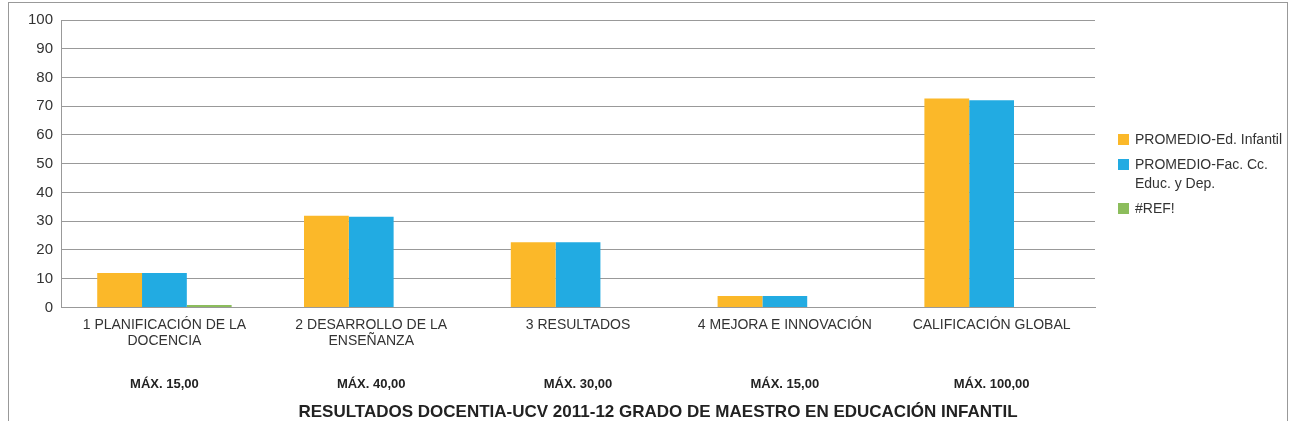  What do you see at coordinates (371, 332) in the screenshot?
I see `x-tick-label: 2 DESARROLLO DE LA ENSEÑANZA` at bounding box center [371, 332].